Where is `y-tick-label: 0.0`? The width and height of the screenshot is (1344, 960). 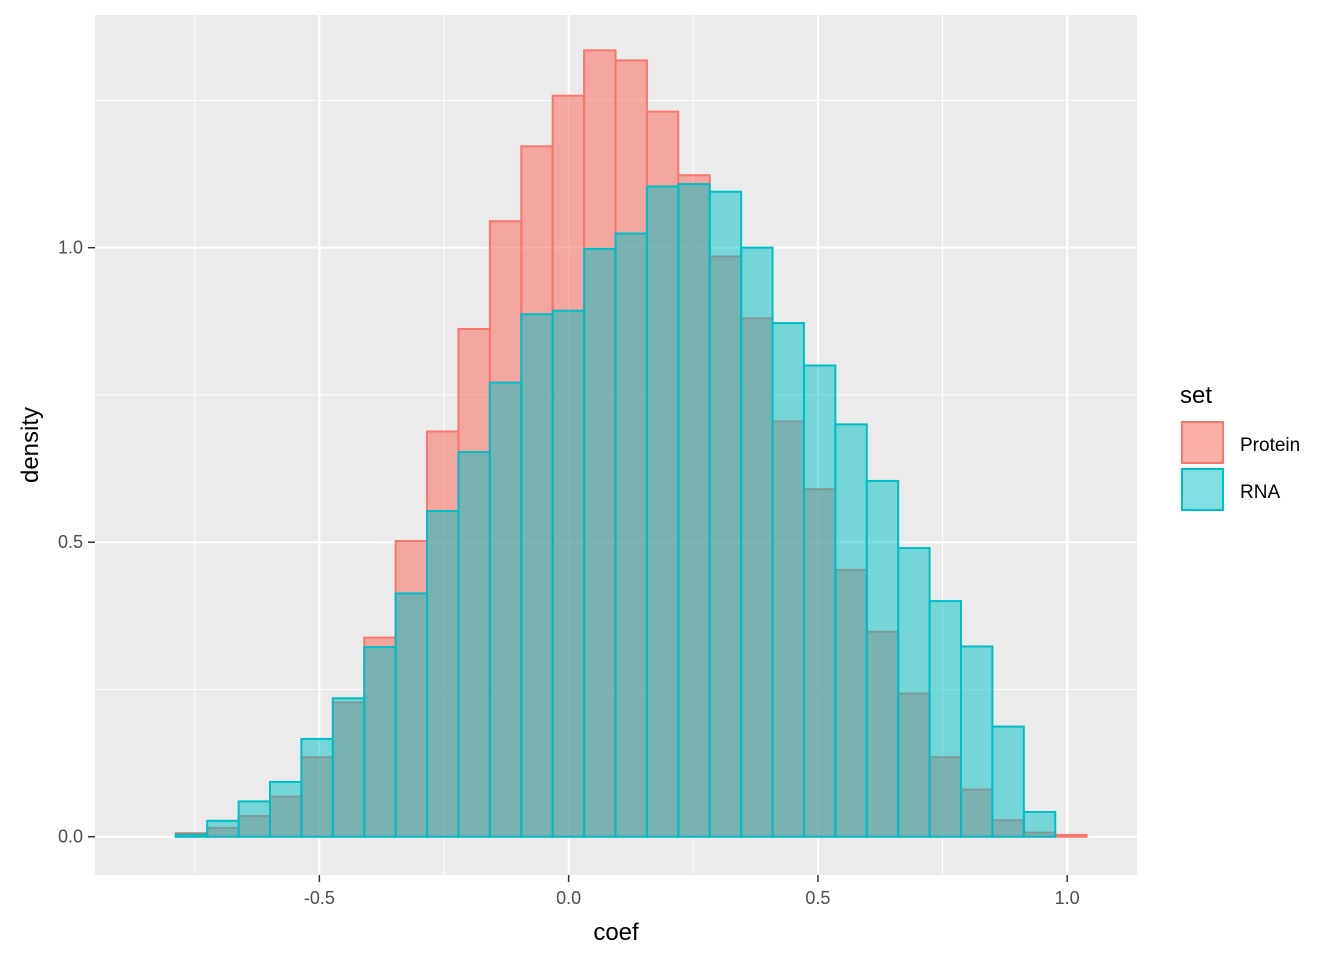
y-tick-label: 0.0 is located at coordinates (70, 837).